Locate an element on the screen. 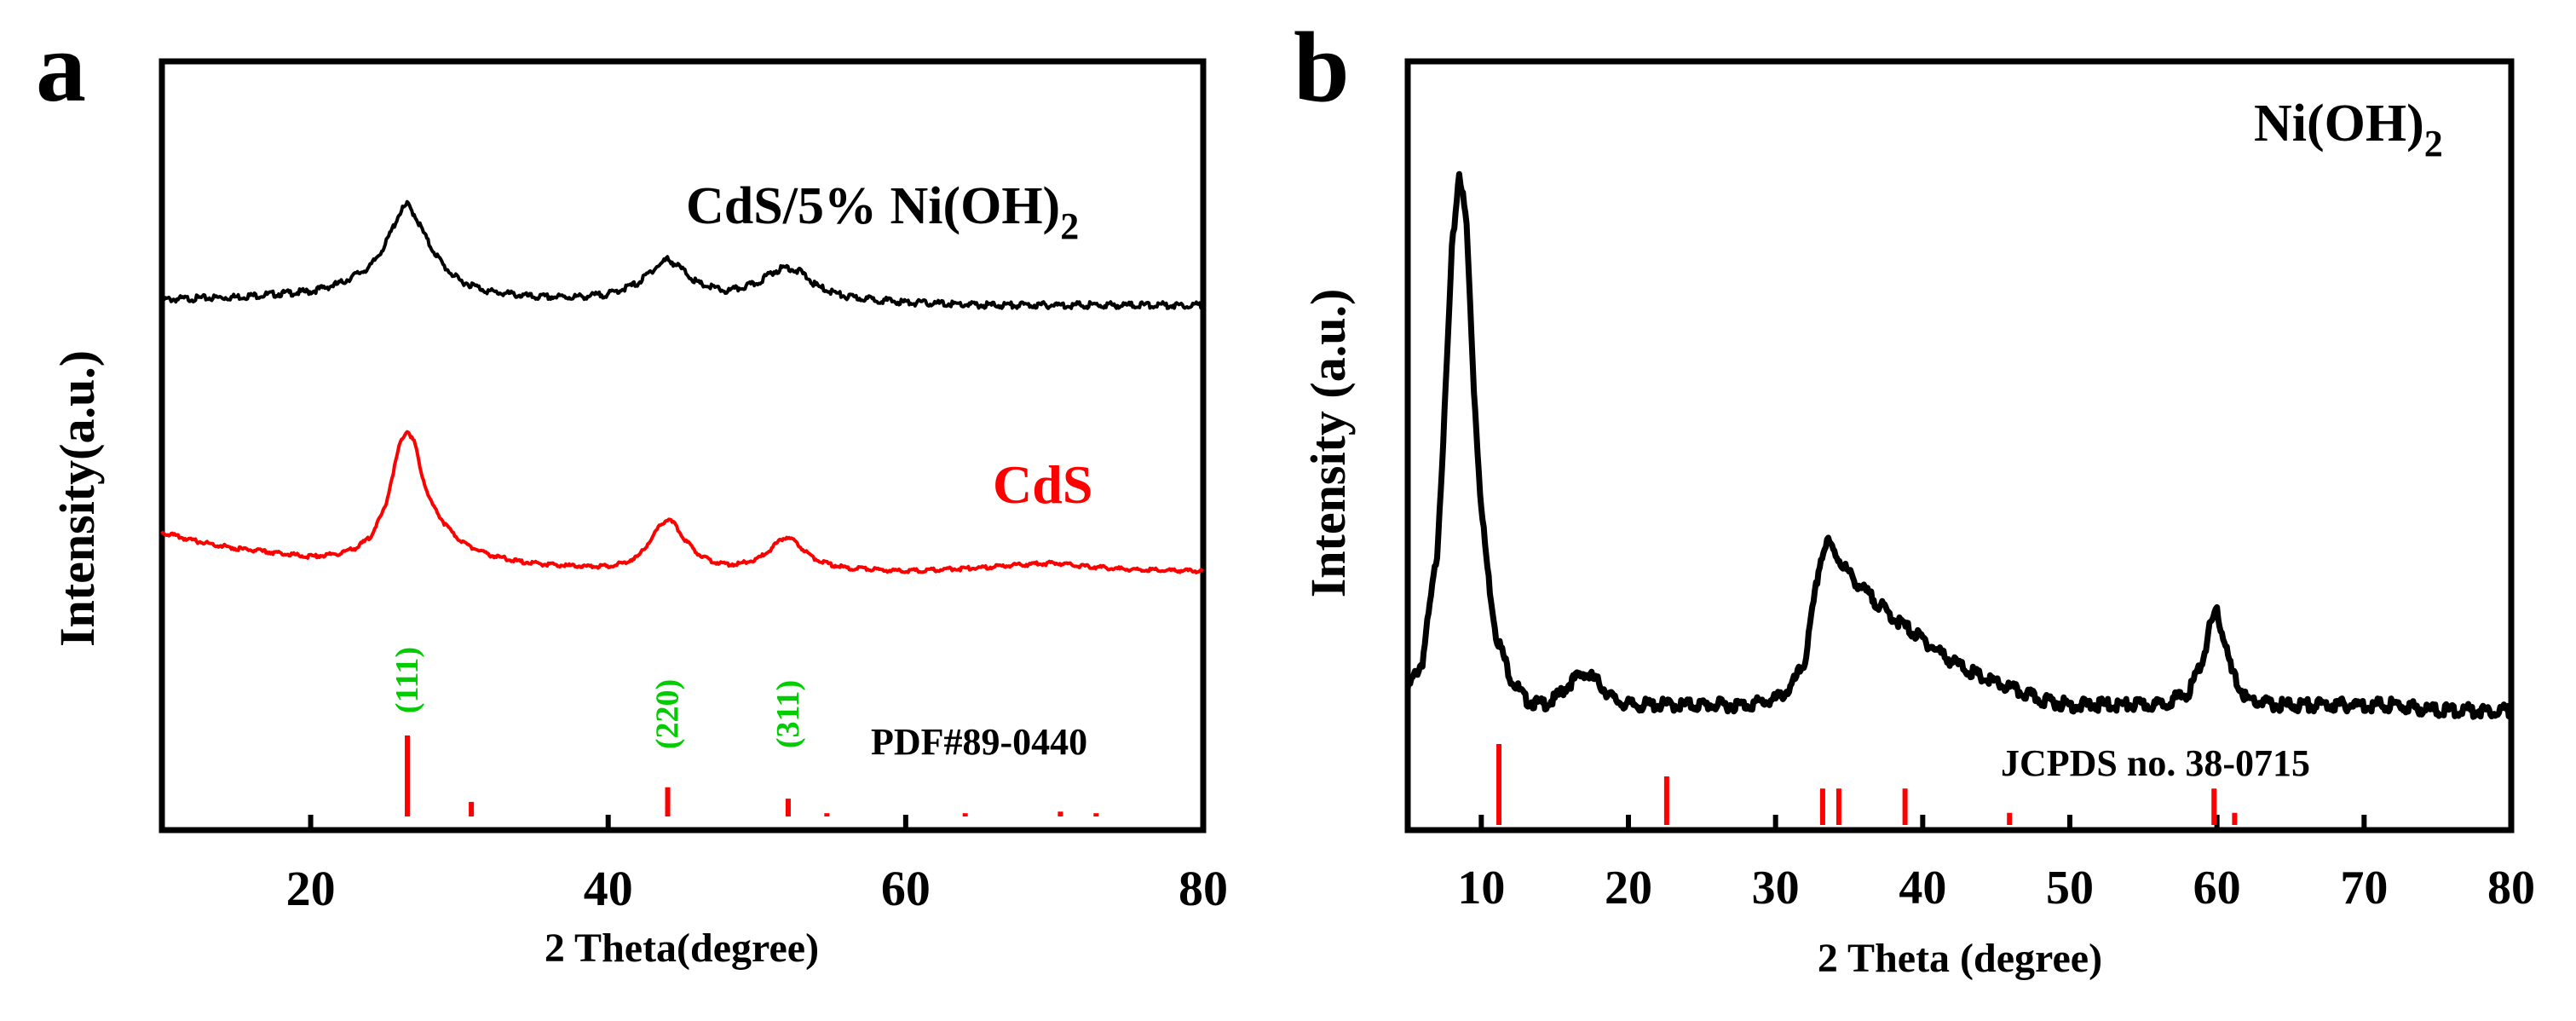 The height and width of the screenshot is (1021, 2576). panel-b-reference-label: JCPDS no. 38-0715 is located at coordinates (2155, 763).